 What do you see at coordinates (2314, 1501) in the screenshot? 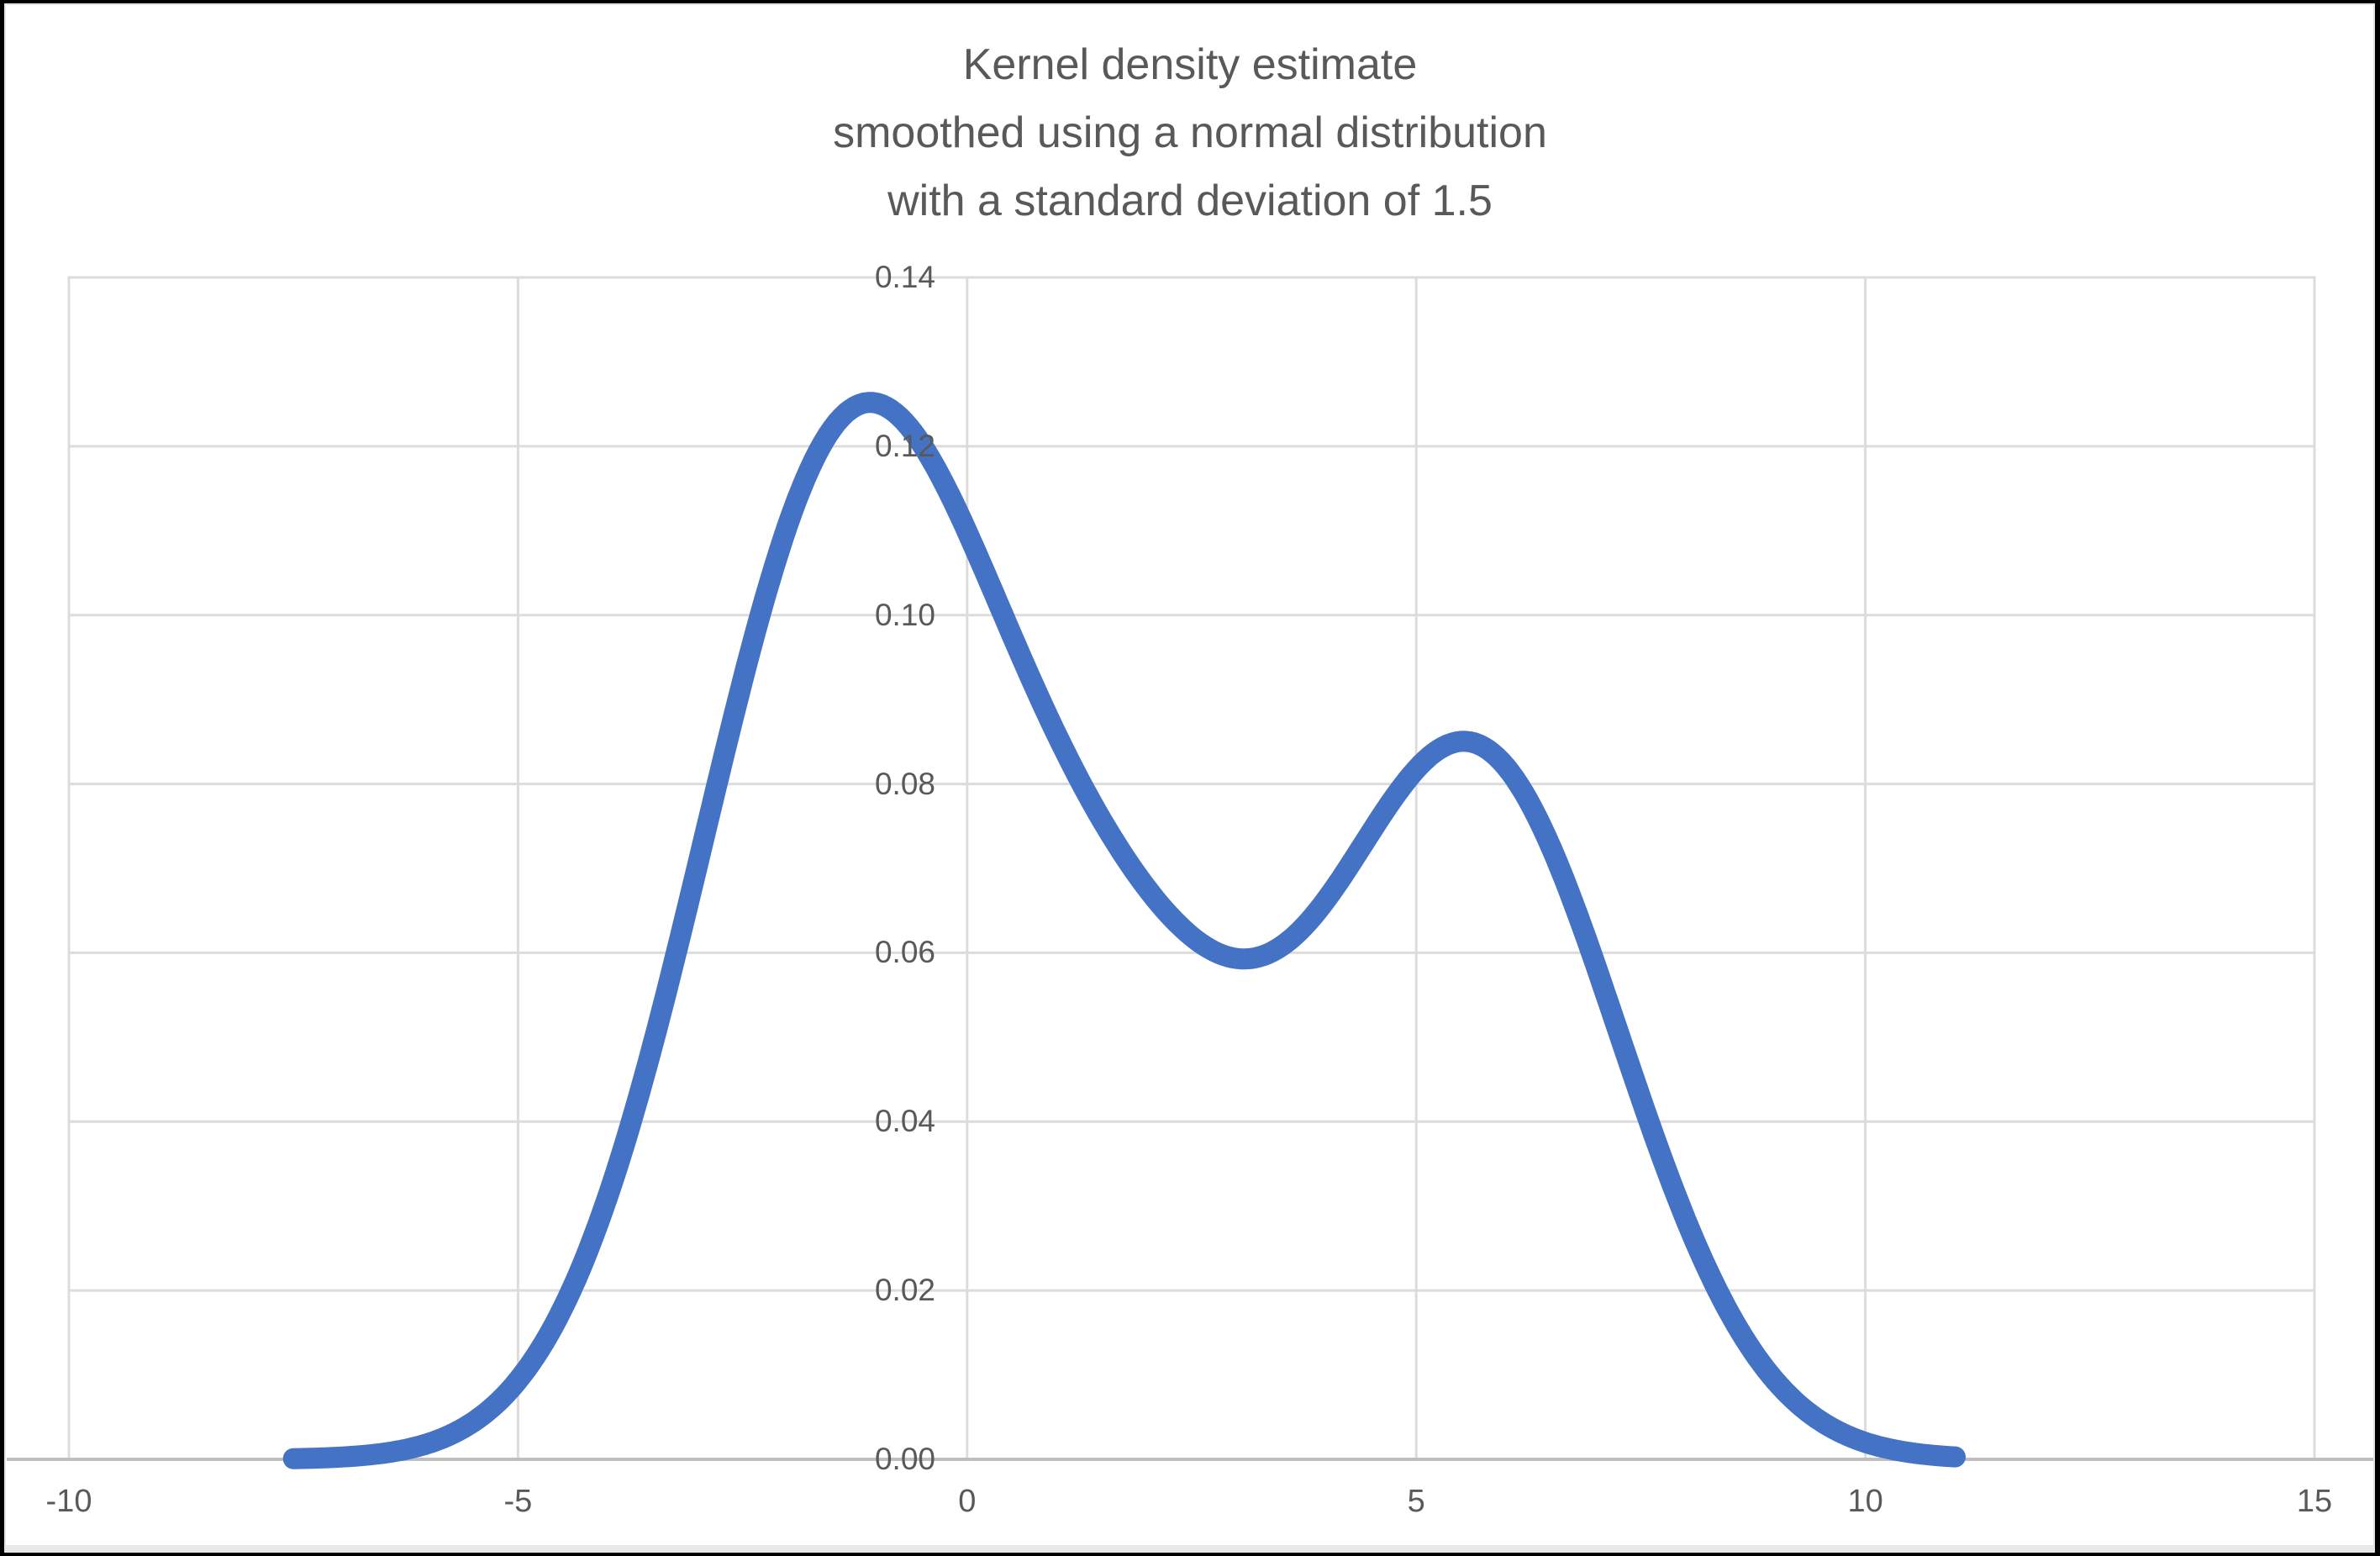
I see `x-tick-label-15: 15` at bounding box center [2314, 1501].